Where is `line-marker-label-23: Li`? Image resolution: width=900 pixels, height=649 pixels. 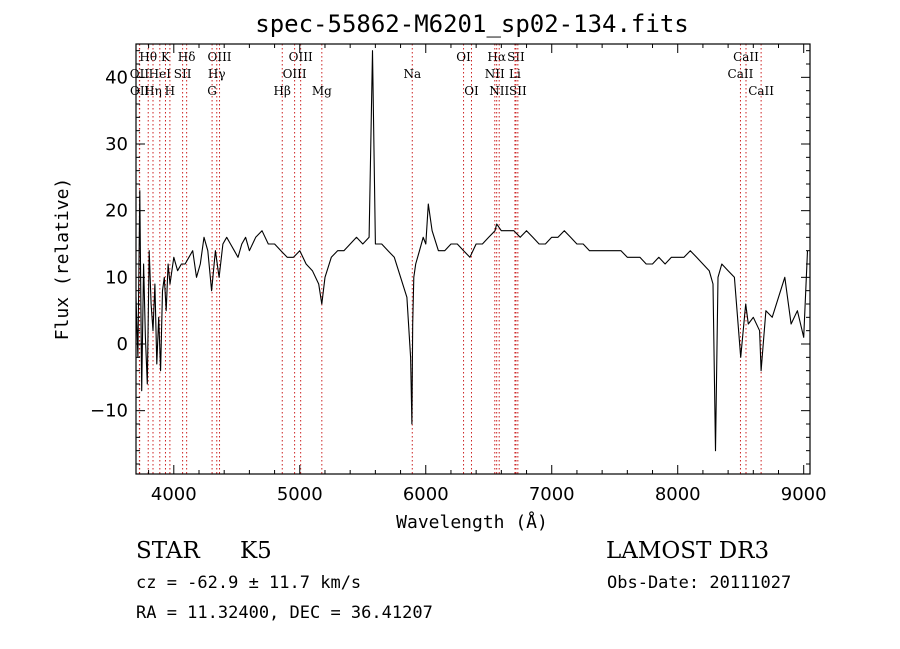 line-marker-label-23: Li is located at coordinates (515, 74).